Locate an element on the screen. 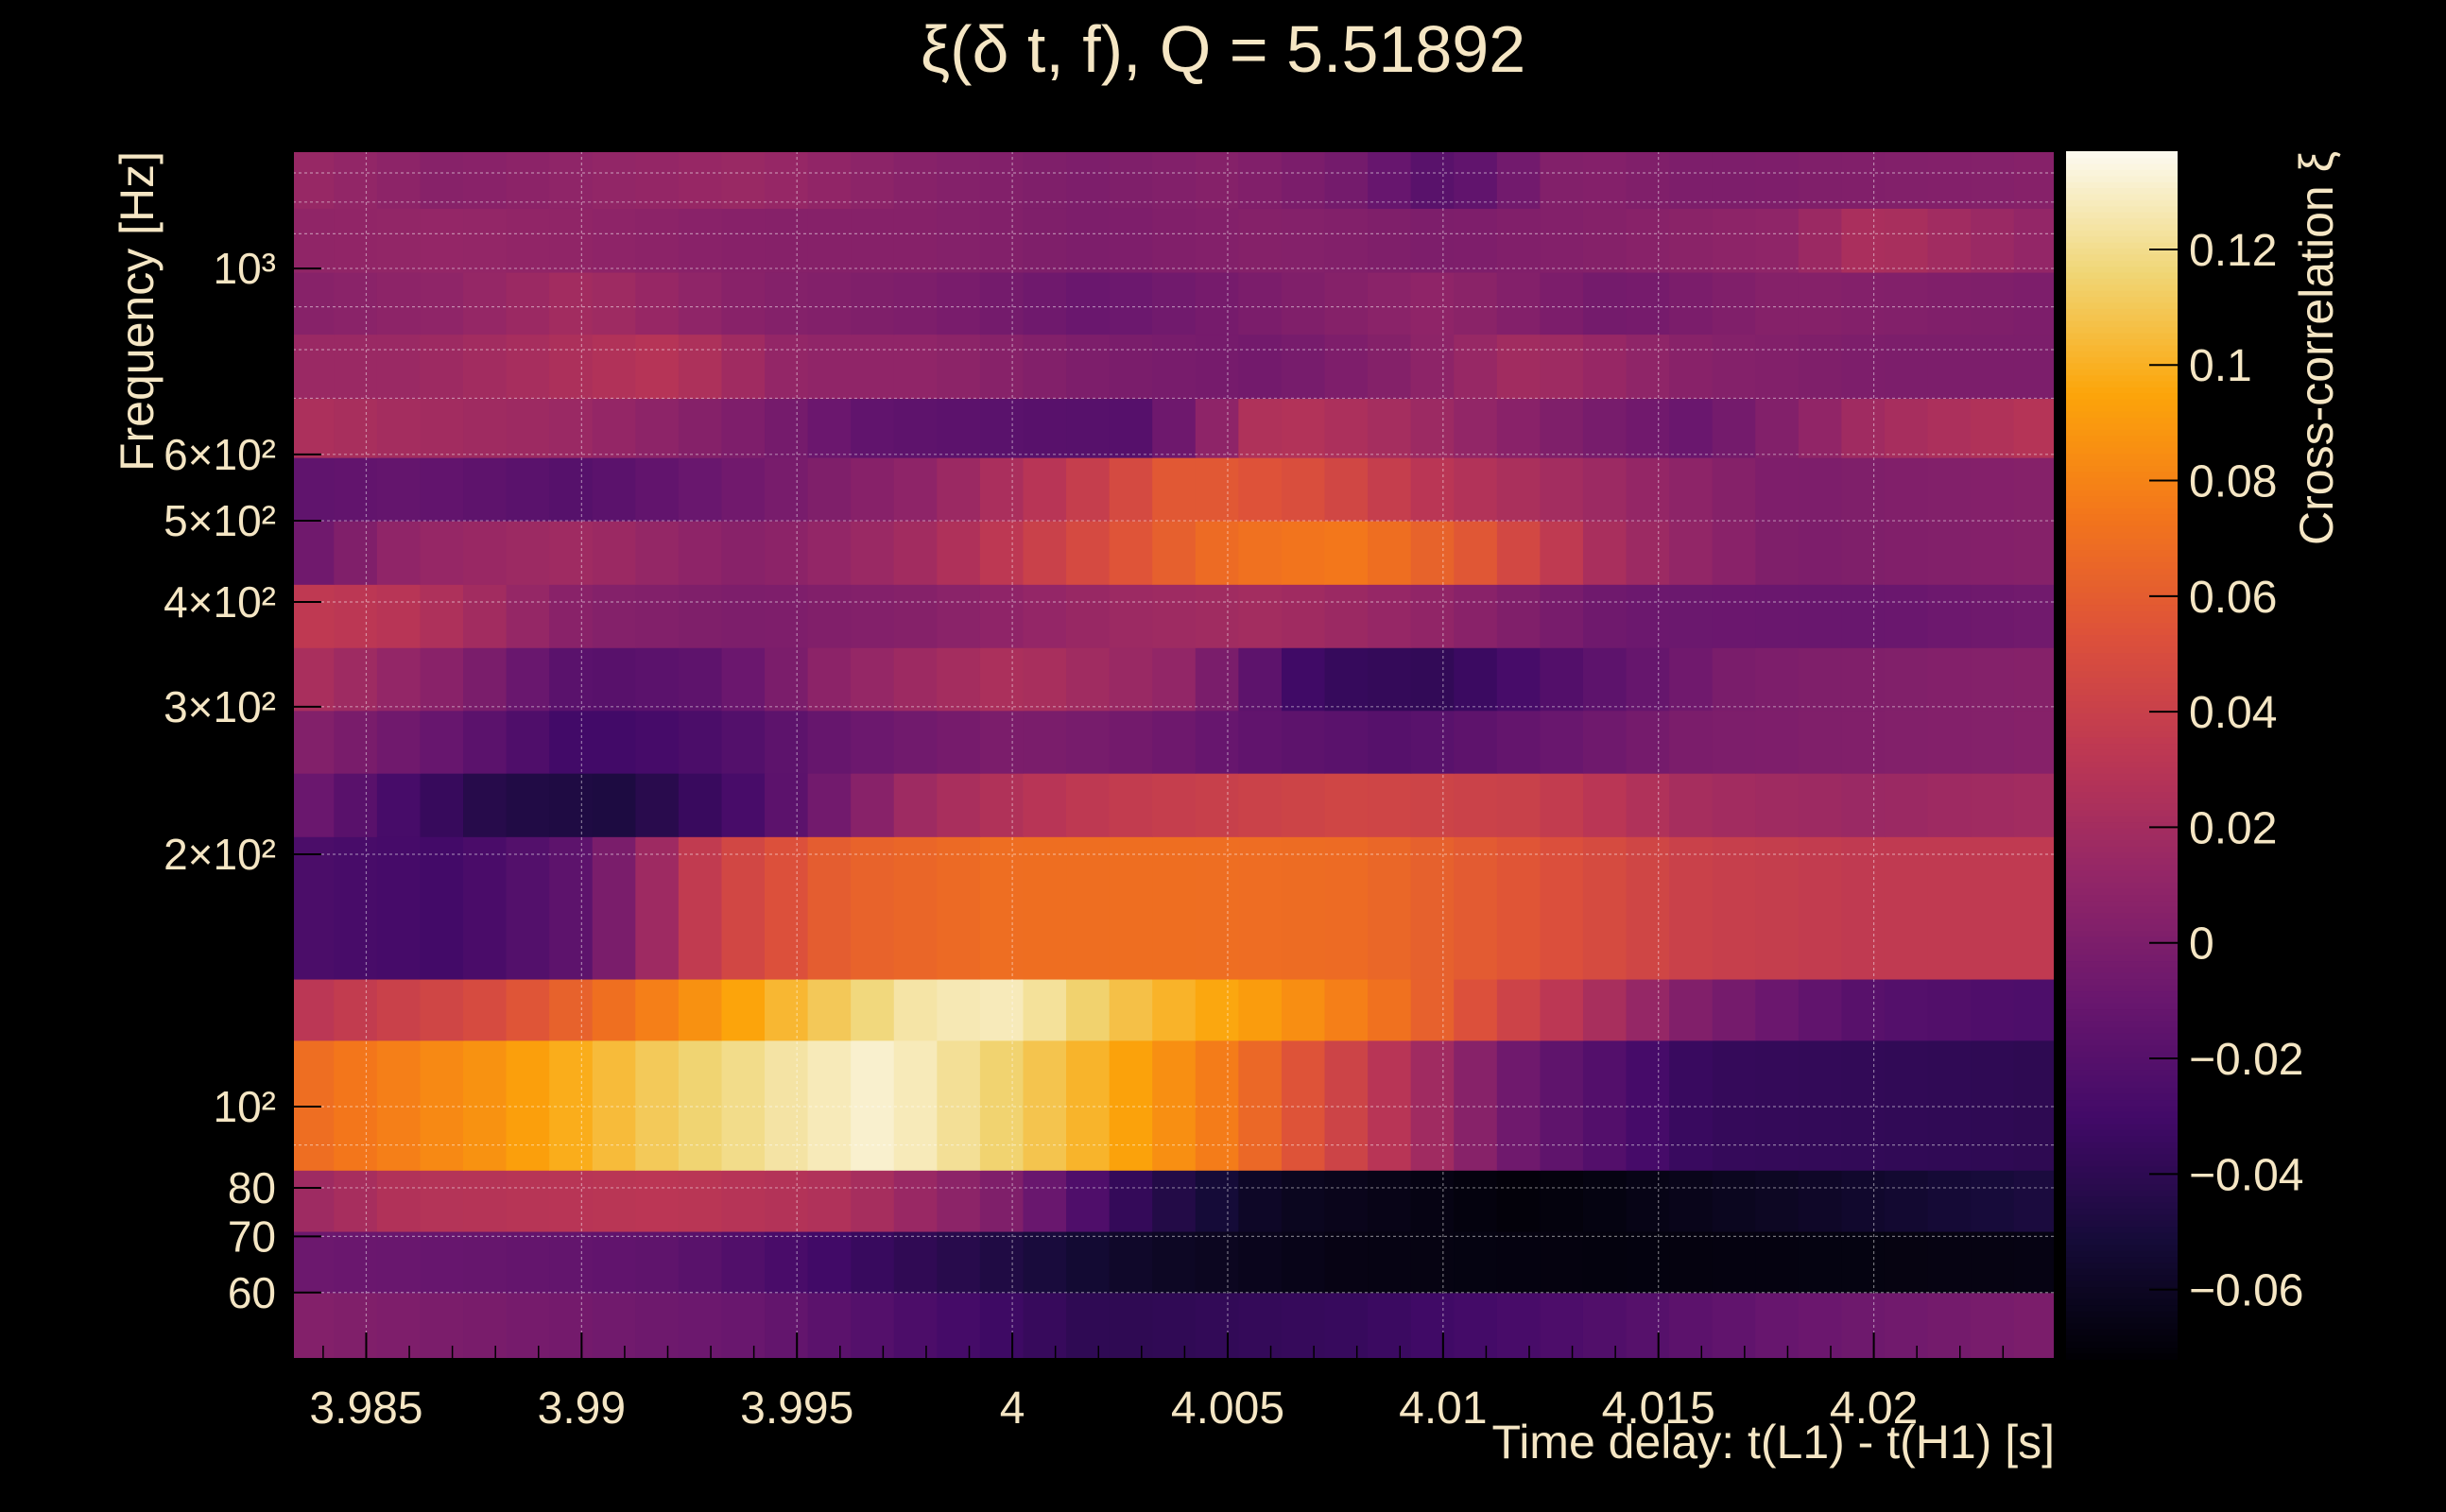 The width and height of the screenshot is (2446, 1512). colorbar-tick-label: 0 is located at coordinates (2201, 944).